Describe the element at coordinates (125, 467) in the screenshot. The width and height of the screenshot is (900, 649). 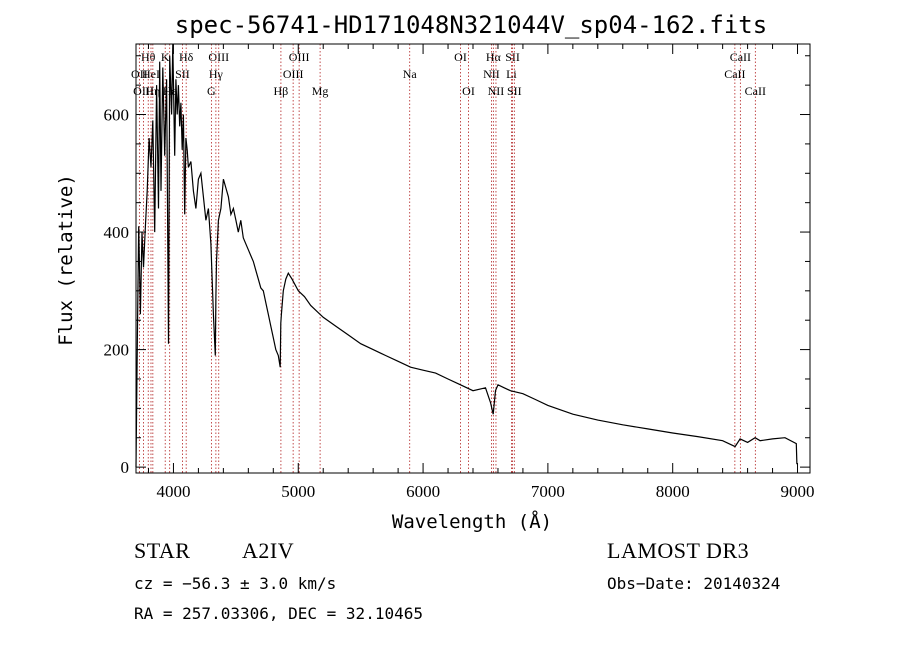
I see `y-tick-label: 0` at that location.